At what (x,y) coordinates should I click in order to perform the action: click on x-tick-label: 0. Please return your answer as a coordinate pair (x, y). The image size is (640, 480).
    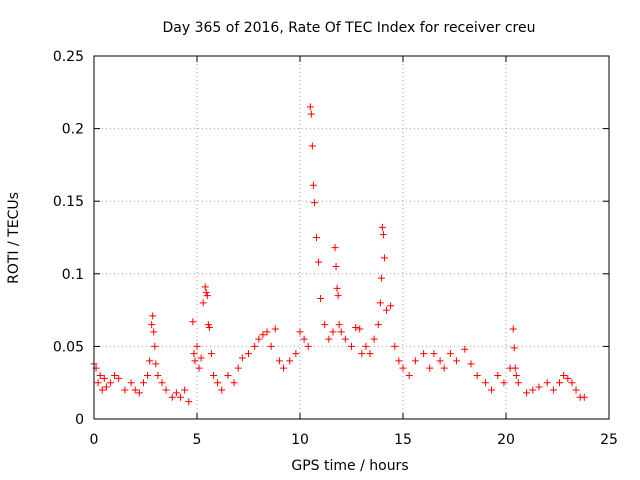
    Looking at the image, I should click on (94, 440).